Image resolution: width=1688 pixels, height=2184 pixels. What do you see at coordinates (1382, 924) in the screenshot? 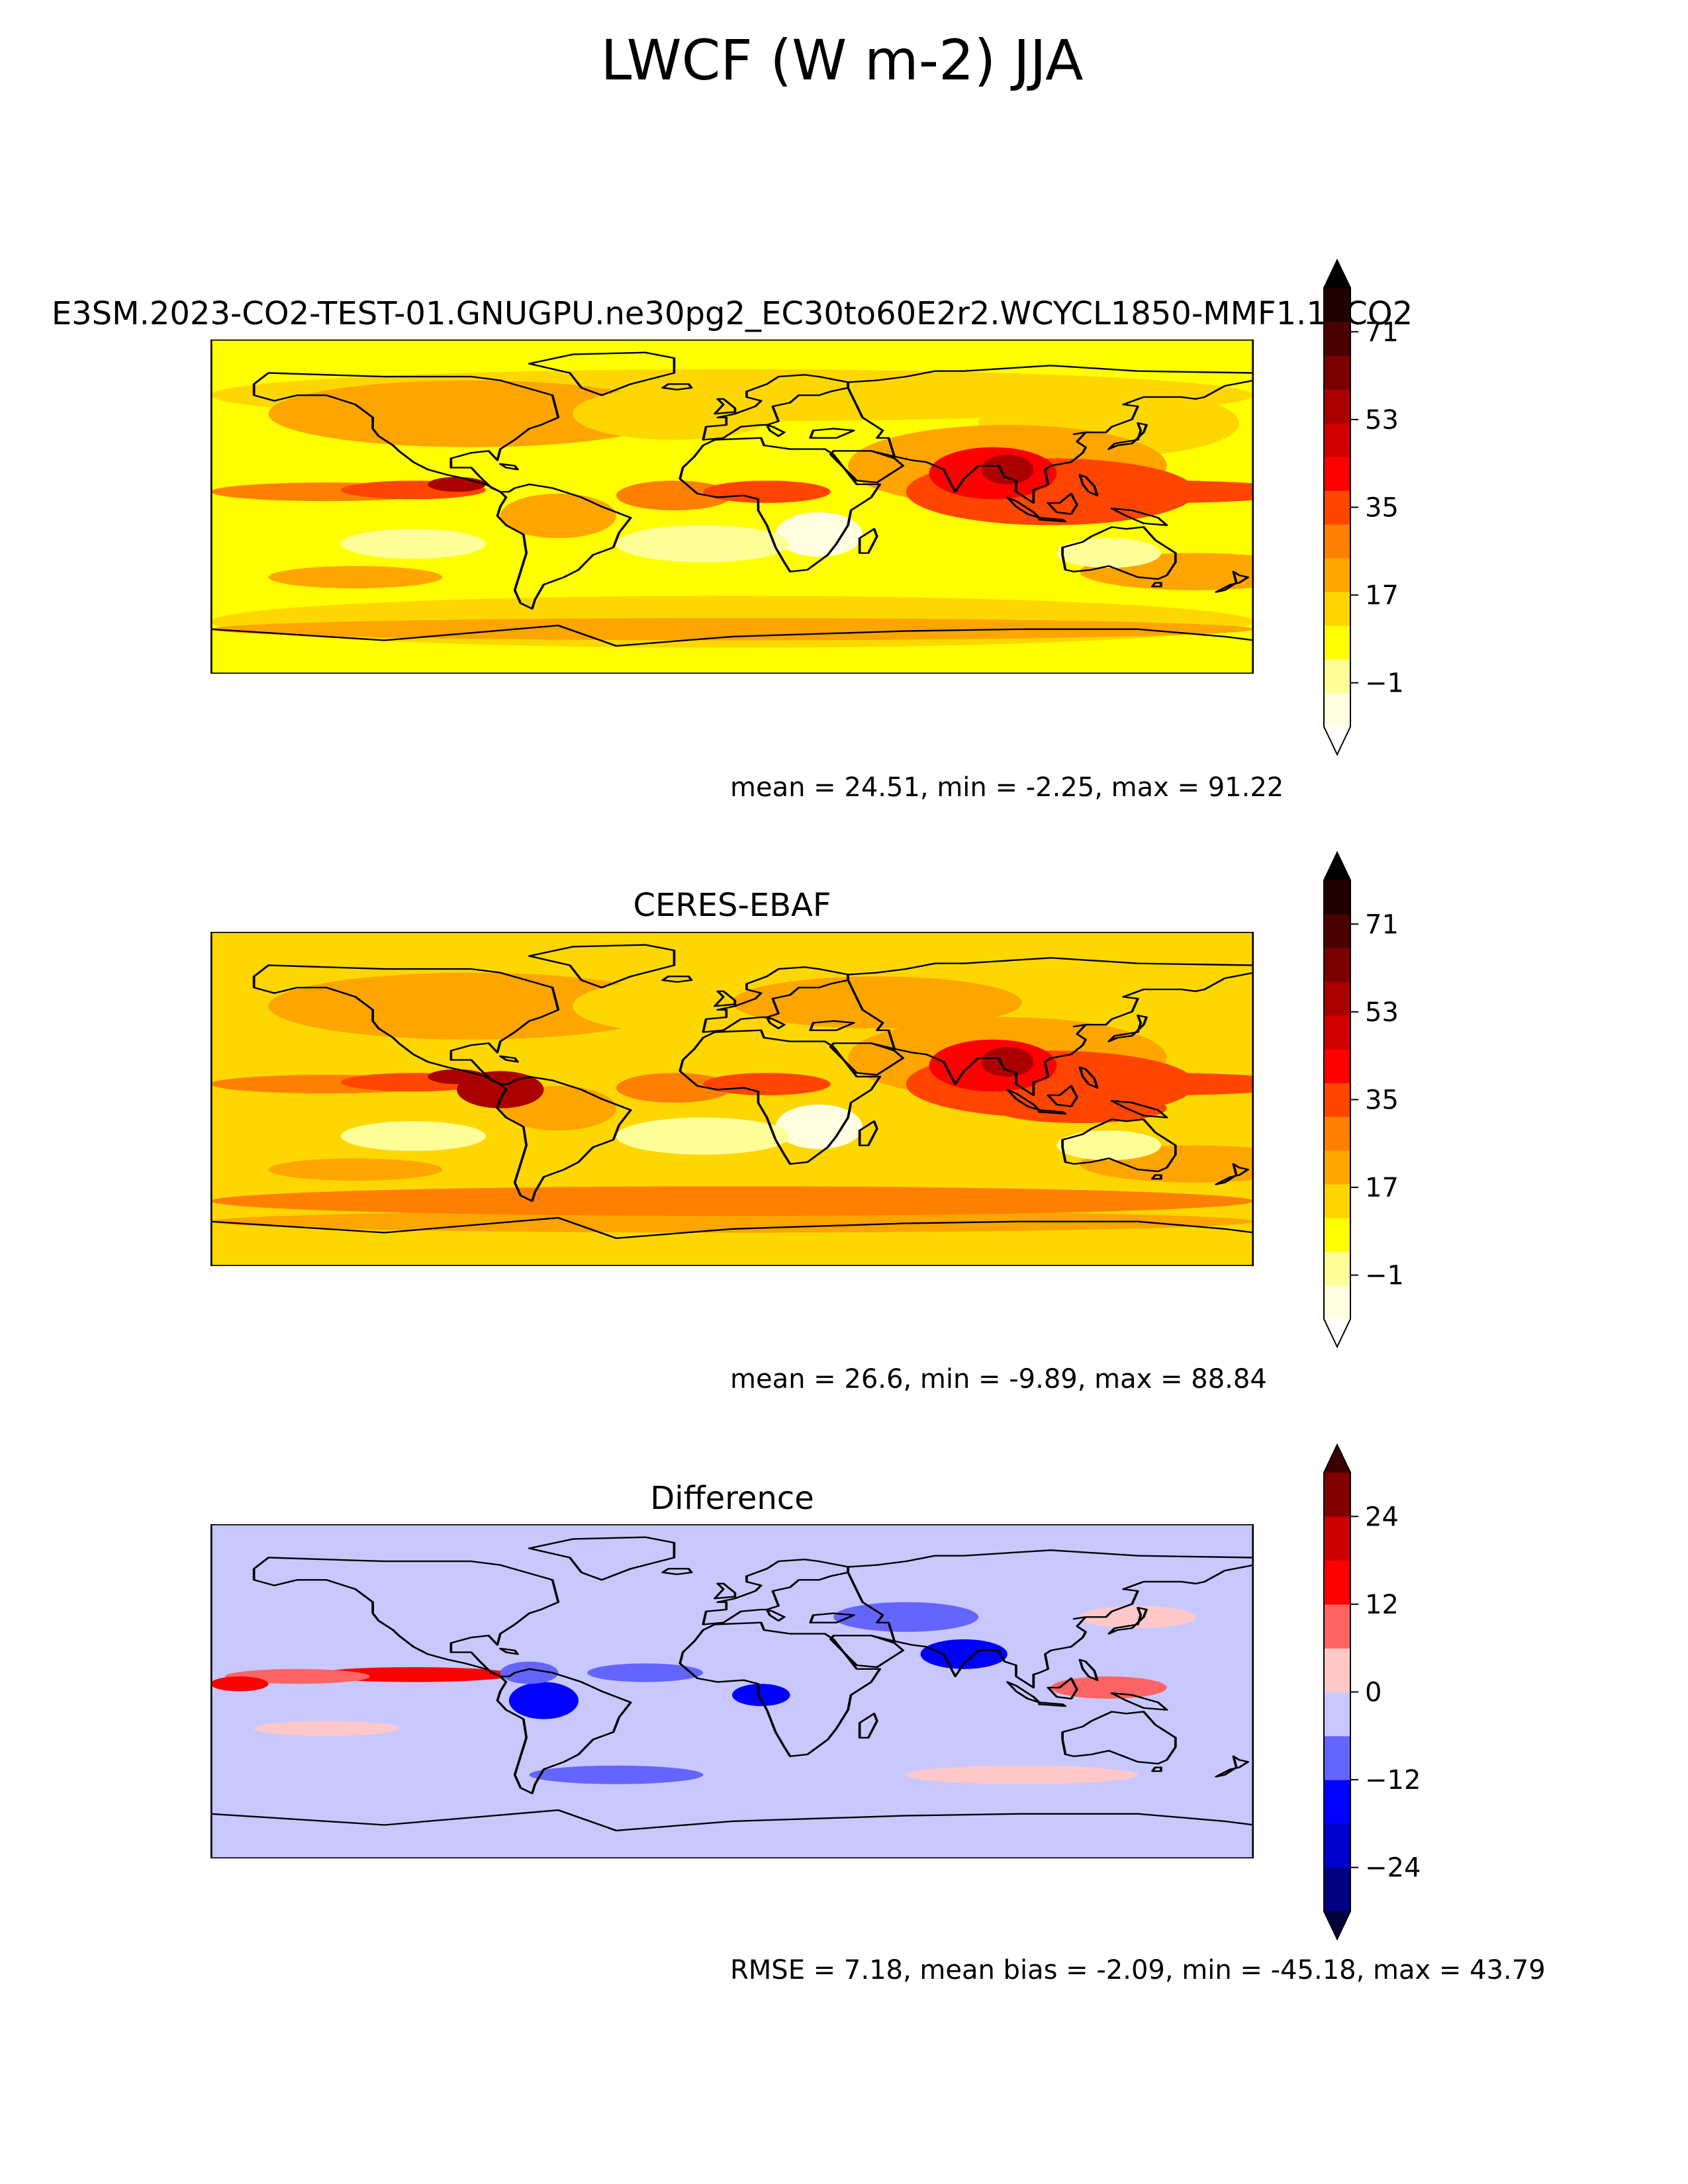
I see `colorbar-reference-tick-label: 71` at bounding box center [1382, 924].